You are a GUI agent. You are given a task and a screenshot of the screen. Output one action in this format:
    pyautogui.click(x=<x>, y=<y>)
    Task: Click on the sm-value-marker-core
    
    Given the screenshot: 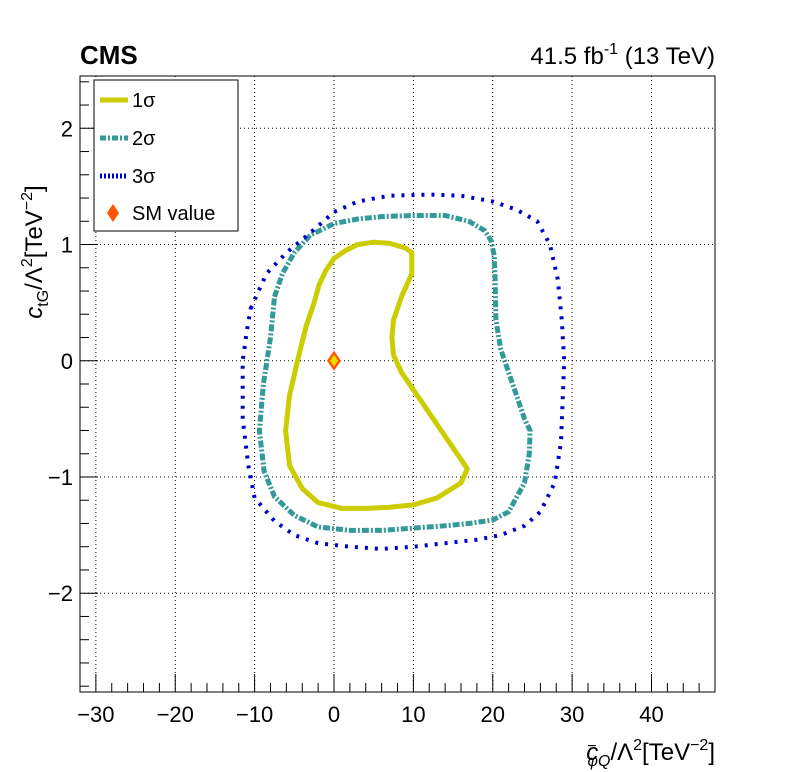 What is the action you would take?
    pyautogui.click(x=334, y=360)
    